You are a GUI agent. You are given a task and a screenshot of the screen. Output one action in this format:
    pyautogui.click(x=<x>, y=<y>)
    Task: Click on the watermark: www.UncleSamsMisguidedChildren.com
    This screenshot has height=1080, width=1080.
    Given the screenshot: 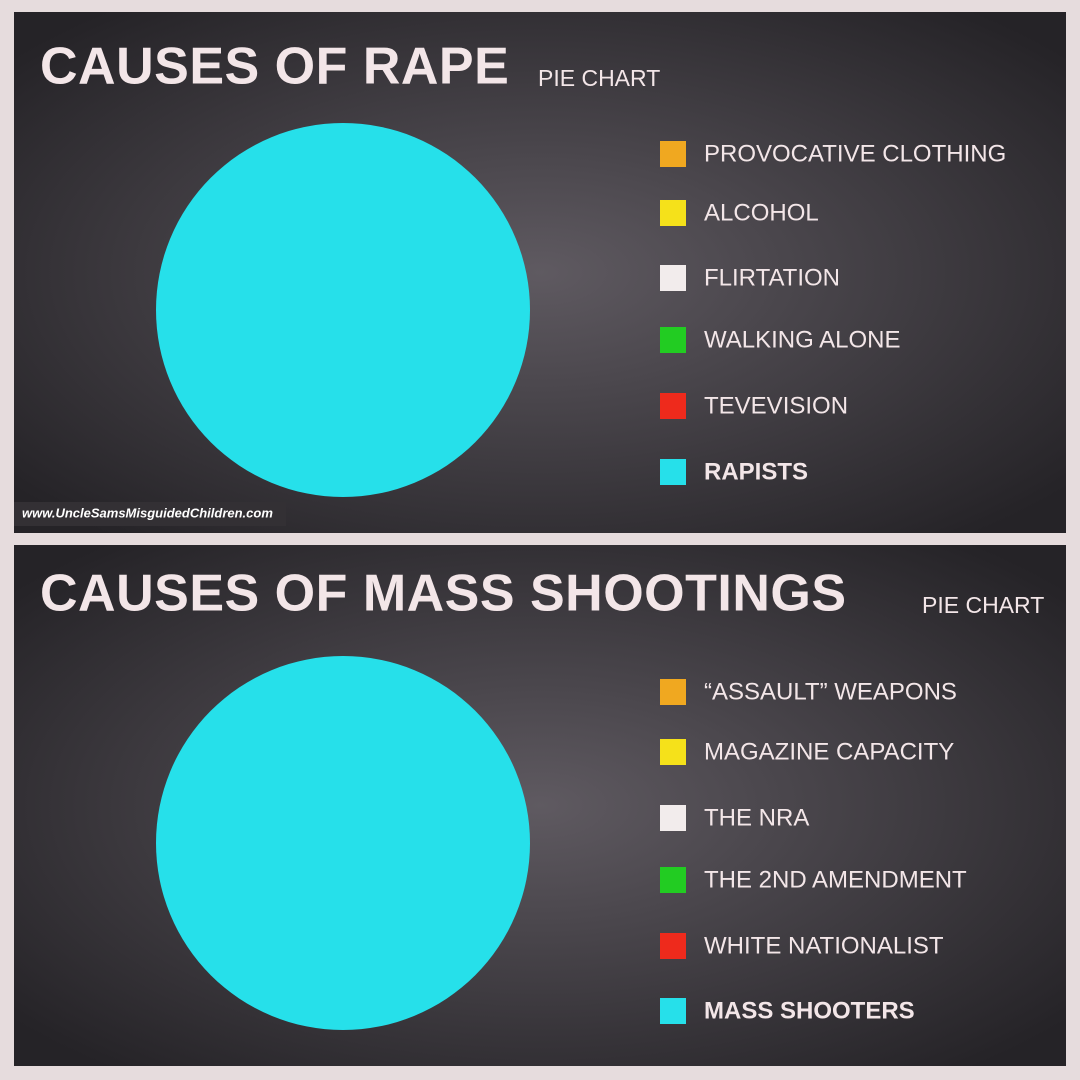 What is the action you would take?
    pyautogui.click(x=147, y=512)
    